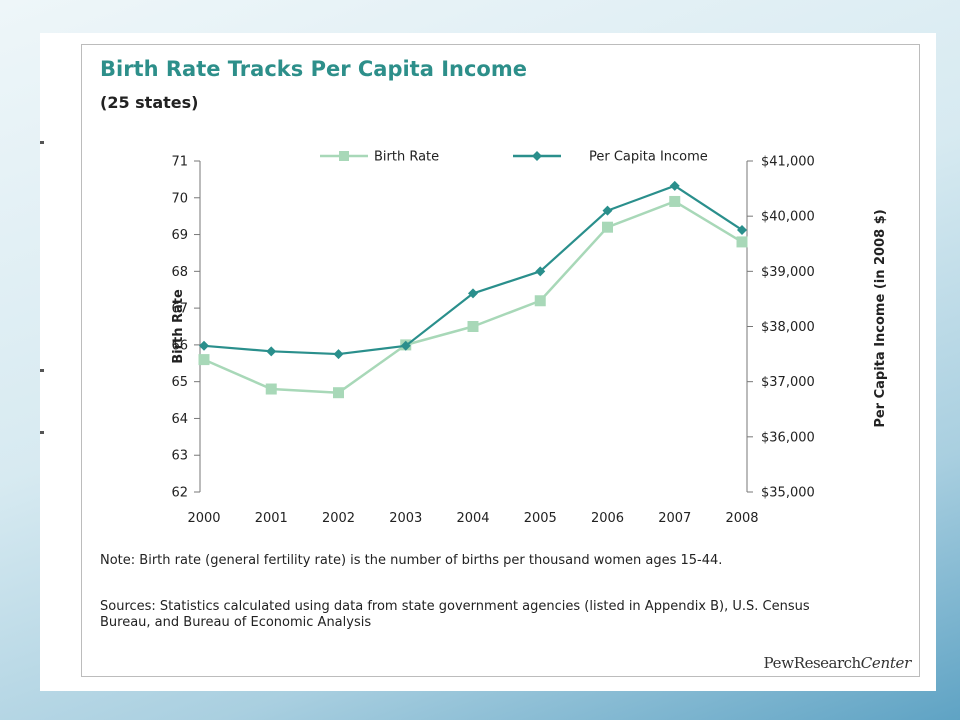 This screenshot has width=960, height=720. I want to click on x-tick-label: 2004, so click(472, 518).